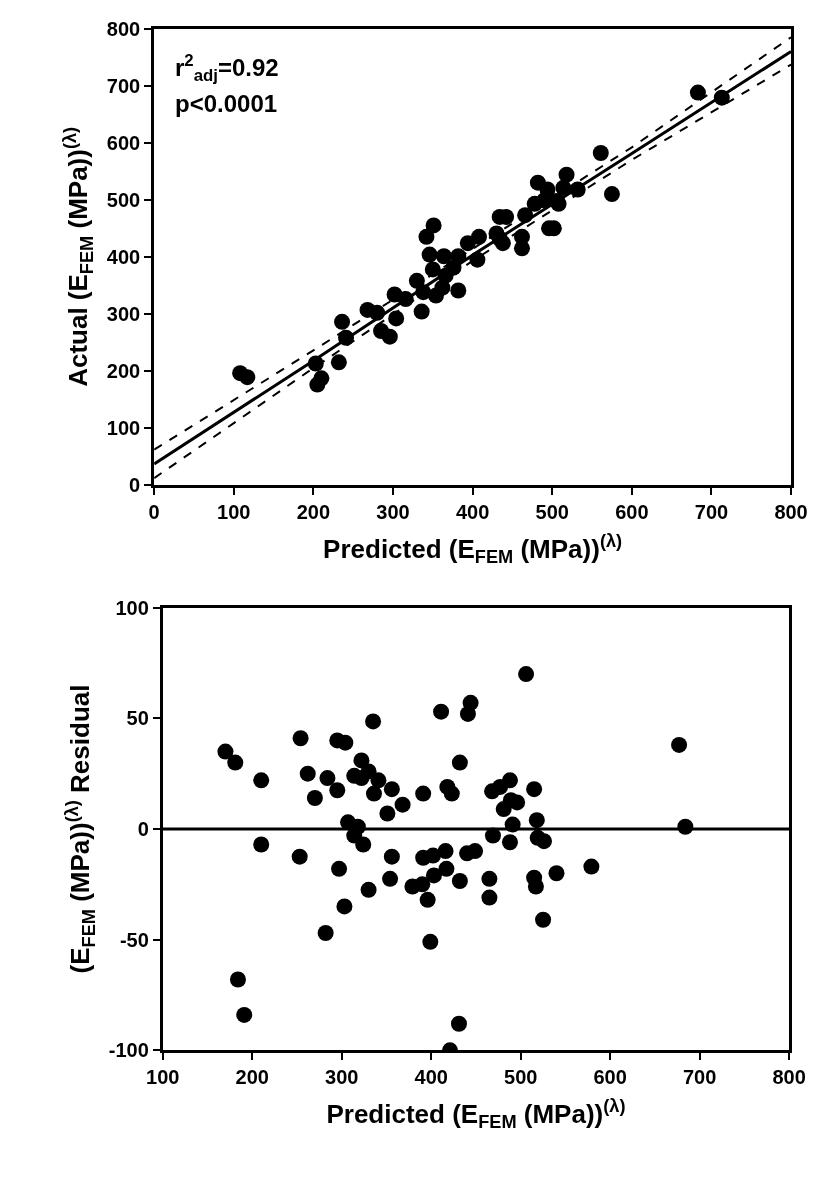 Image resolution: width=833 pixels, height=1182 pixels. Describe the element at coordinates (123, 370) in the screenshot. I see `y-tick-label: 200` at that location.